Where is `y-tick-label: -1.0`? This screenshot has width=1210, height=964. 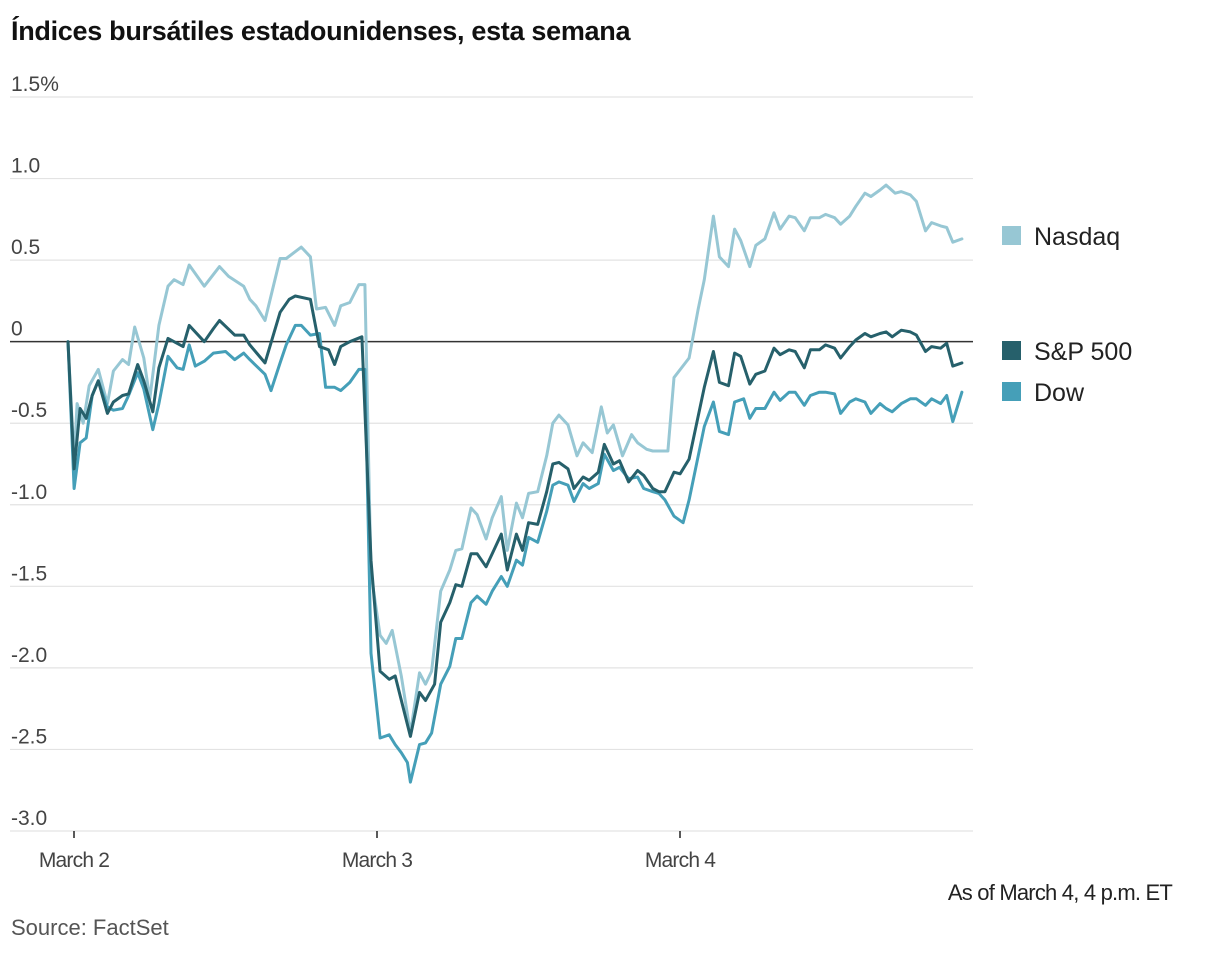
y-tick-label: -1.0 is located at coordinates (29, 492).